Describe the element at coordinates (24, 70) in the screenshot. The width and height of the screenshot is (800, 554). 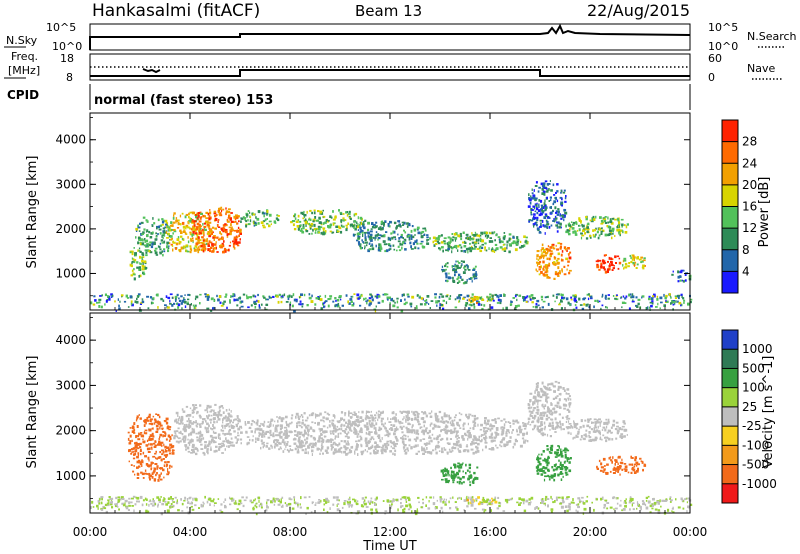
I see `freq-label-line2: [MHz]` at that location.